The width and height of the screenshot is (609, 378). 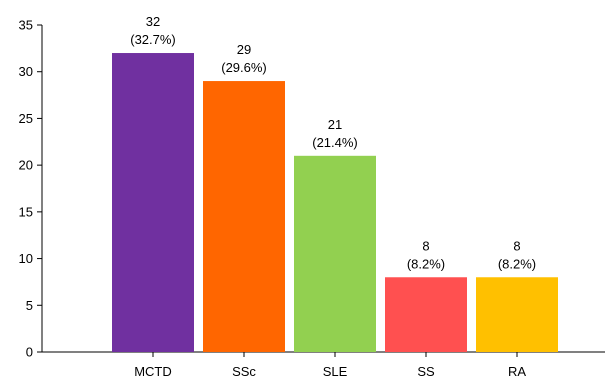 What do you see at coordinates (29, 305) in the screenshot?
I see `y-tick-label: 5` at bounding box center [29, 305].